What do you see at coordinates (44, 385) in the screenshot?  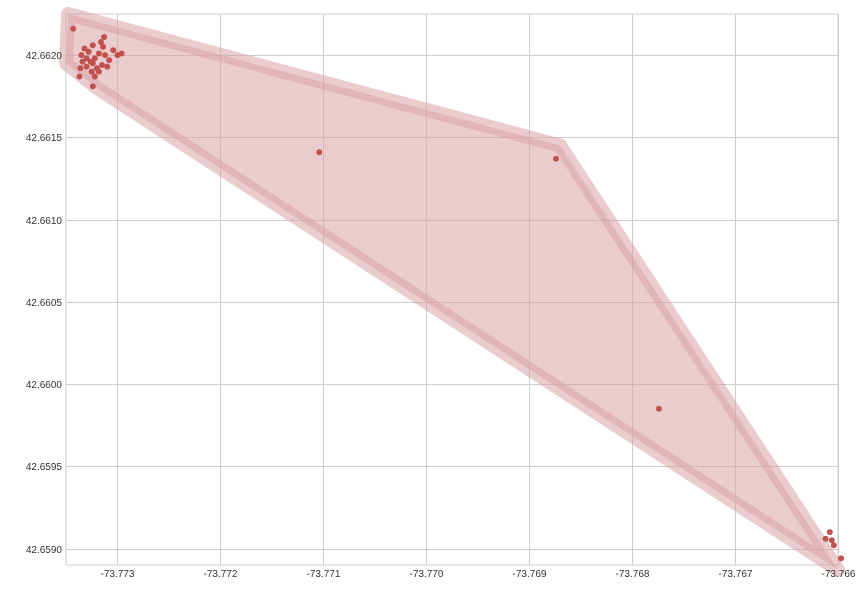 I see `y-tick-label: 42.6600` at bounding box center [44, 385].